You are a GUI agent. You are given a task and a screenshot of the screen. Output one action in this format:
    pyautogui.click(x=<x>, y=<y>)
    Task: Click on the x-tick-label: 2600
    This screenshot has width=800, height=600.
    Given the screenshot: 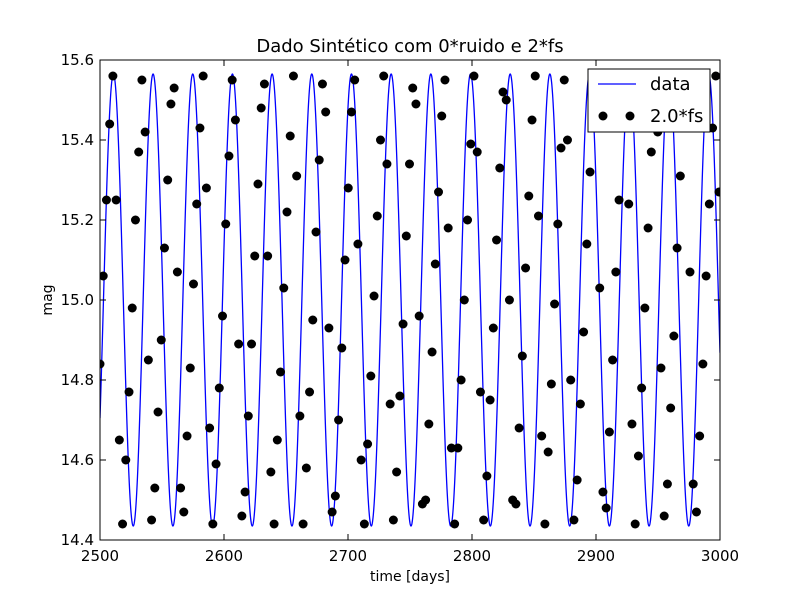 What is the action you would take?
    pyautogui.click(x=224, y=556)
    